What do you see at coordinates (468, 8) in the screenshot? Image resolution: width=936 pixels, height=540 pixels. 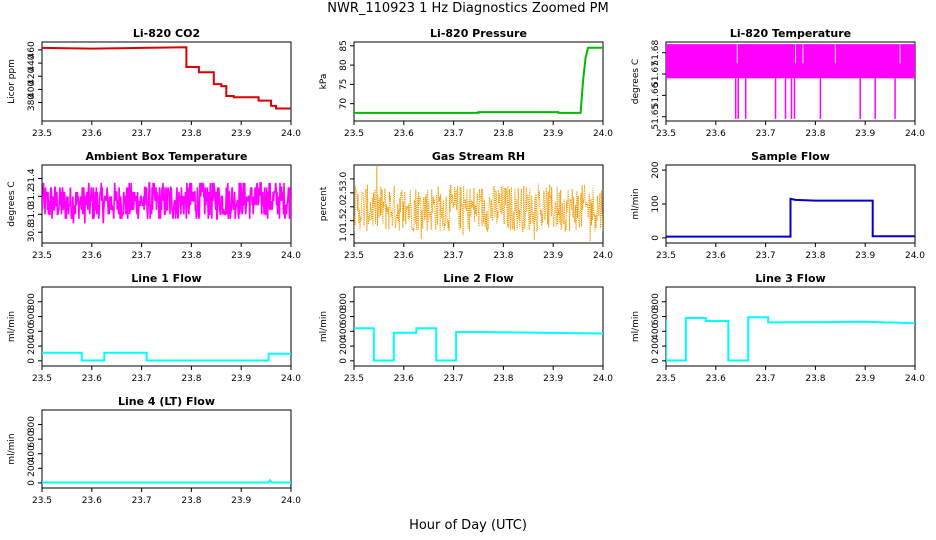 I see `figure-title: NWR_110923 1 Hz Diagnostics Zoomed PM` at bounding box center [468, 8].